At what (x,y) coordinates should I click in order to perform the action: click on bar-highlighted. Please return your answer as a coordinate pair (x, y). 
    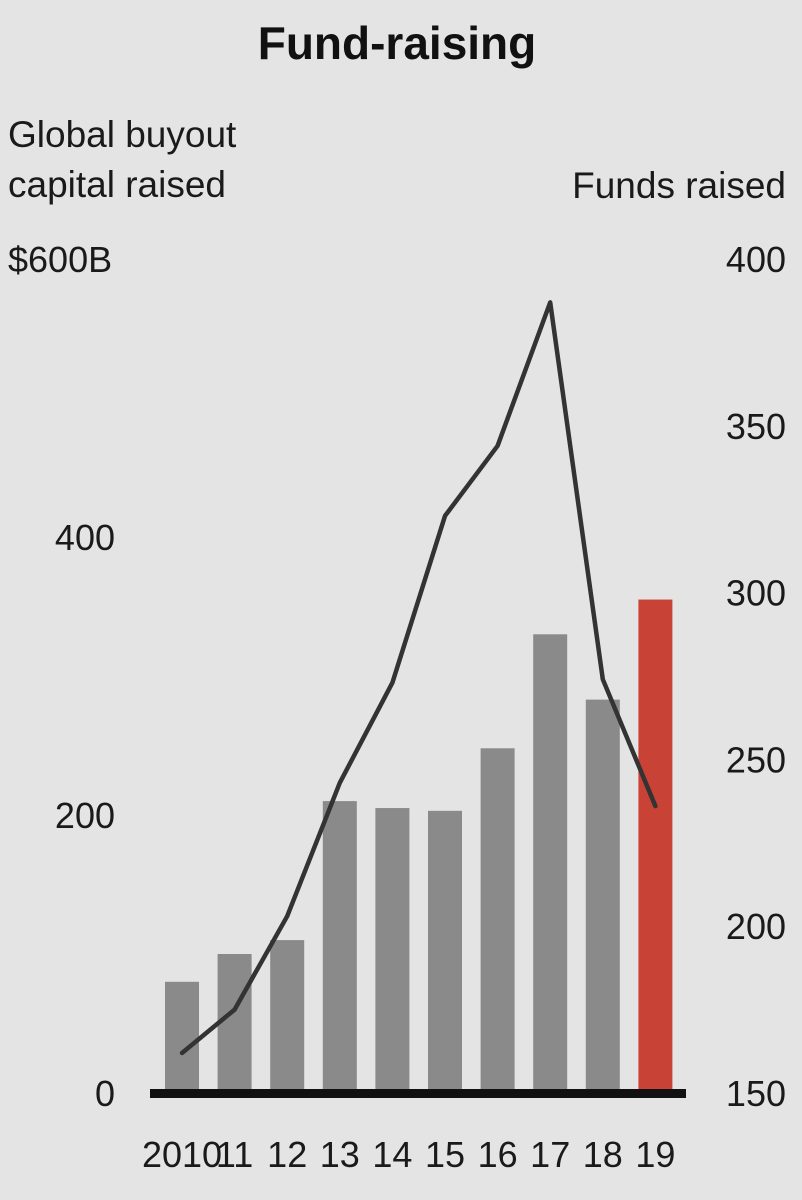
    Looking at the image, I should click on (655, 846).